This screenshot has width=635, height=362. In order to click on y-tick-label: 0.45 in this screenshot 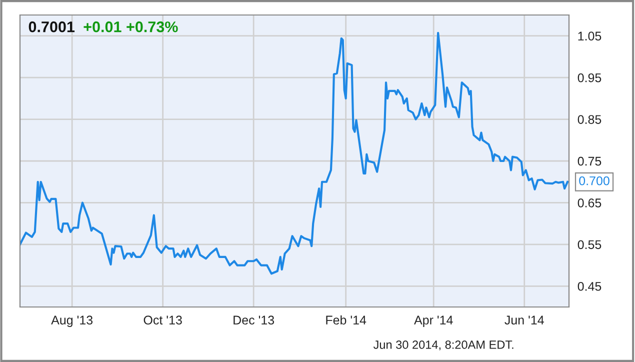, I will do `click(590, 286)`.